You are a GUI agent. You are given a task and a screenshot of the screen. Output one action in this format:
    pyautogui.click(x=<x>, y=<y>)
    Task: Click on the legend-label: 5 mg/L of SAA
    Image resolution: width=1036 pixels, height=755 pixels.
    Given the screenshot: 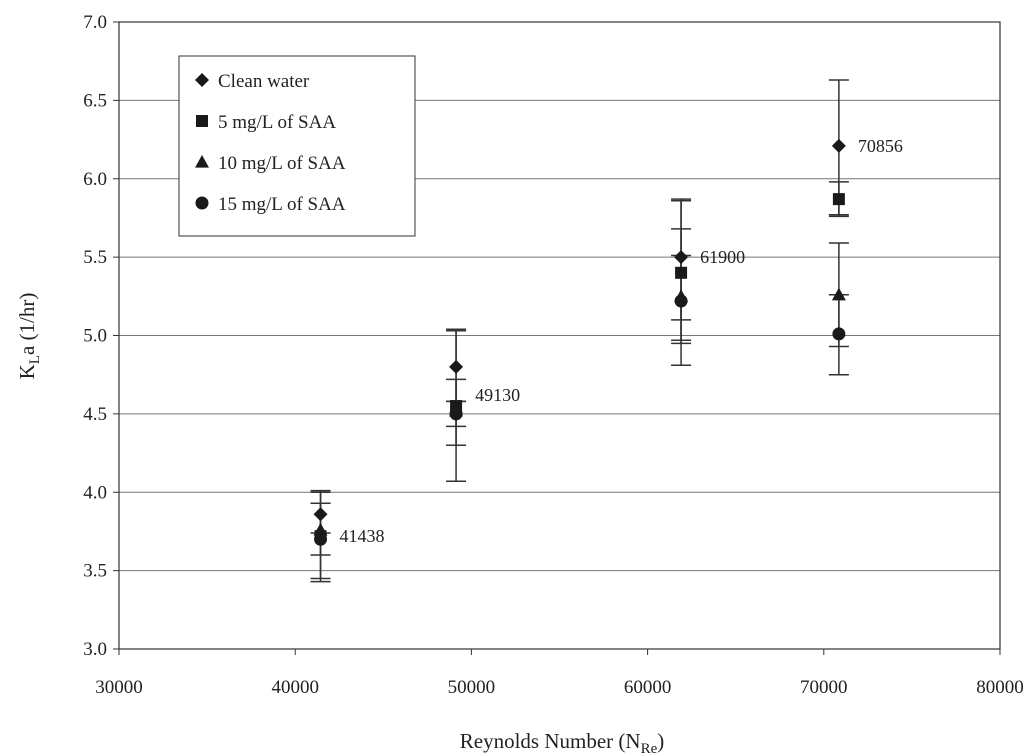 What is the action you would take?
    pyautogui.click(x=277, y=122)
    